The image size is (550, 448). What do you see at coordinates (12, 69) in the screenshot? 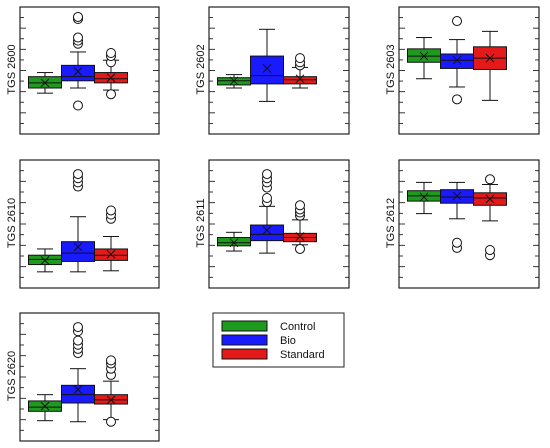
I see `y-axis-label: TGS 2600` at bounding box center [12, 69].